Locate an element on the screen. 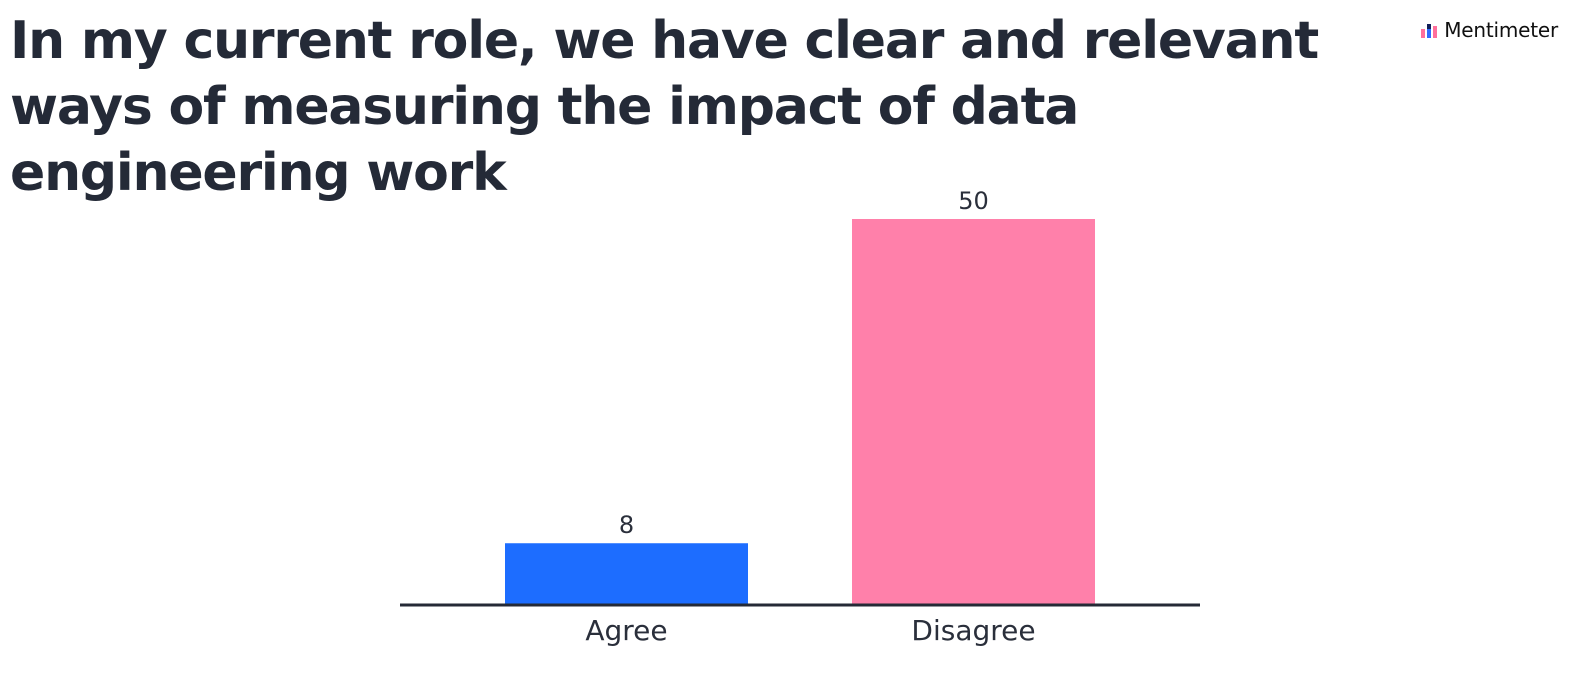  category-label-agree: Agree is located at coordinates (626, 630).